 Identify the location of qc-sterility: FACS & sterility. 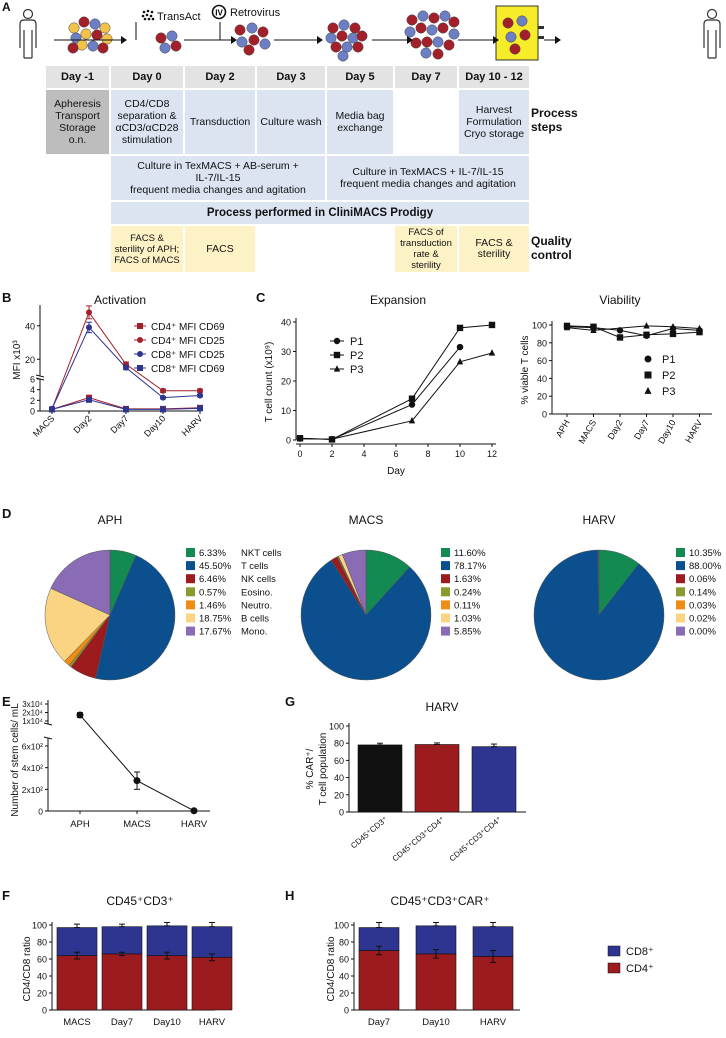
(494, 249).